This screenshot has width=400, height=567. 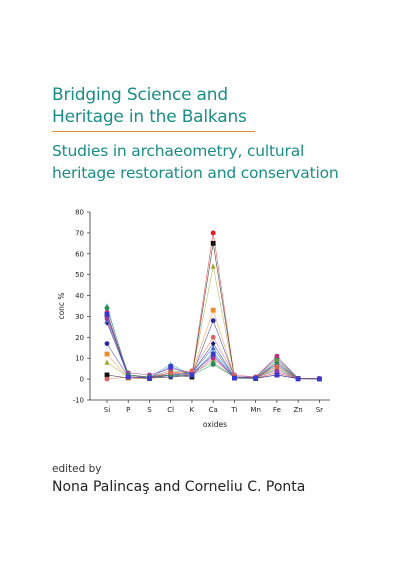 What do you see at coordinates (149, 410) in the screenshot?
I see `x-tick-label: S` at bounding box center [149, 410].